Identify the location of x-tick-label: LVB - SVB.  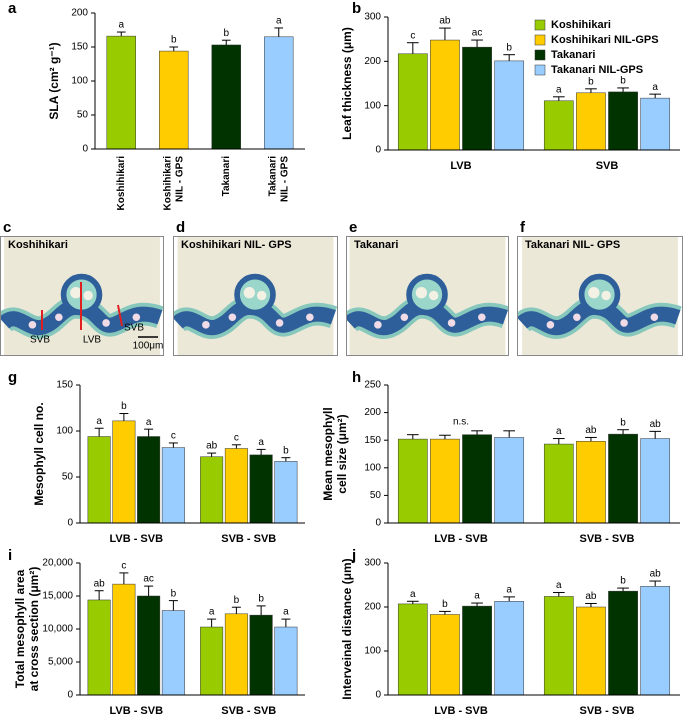
(136, 711).